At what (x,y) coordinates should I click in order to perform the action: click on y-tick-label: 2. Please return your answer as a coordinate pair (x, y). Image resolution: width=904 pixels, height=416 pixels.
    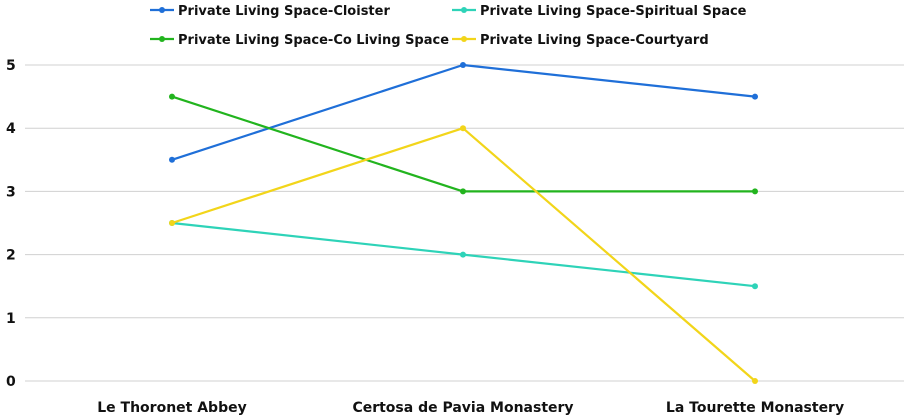
    Looking at the image, I should click on (11, 256).